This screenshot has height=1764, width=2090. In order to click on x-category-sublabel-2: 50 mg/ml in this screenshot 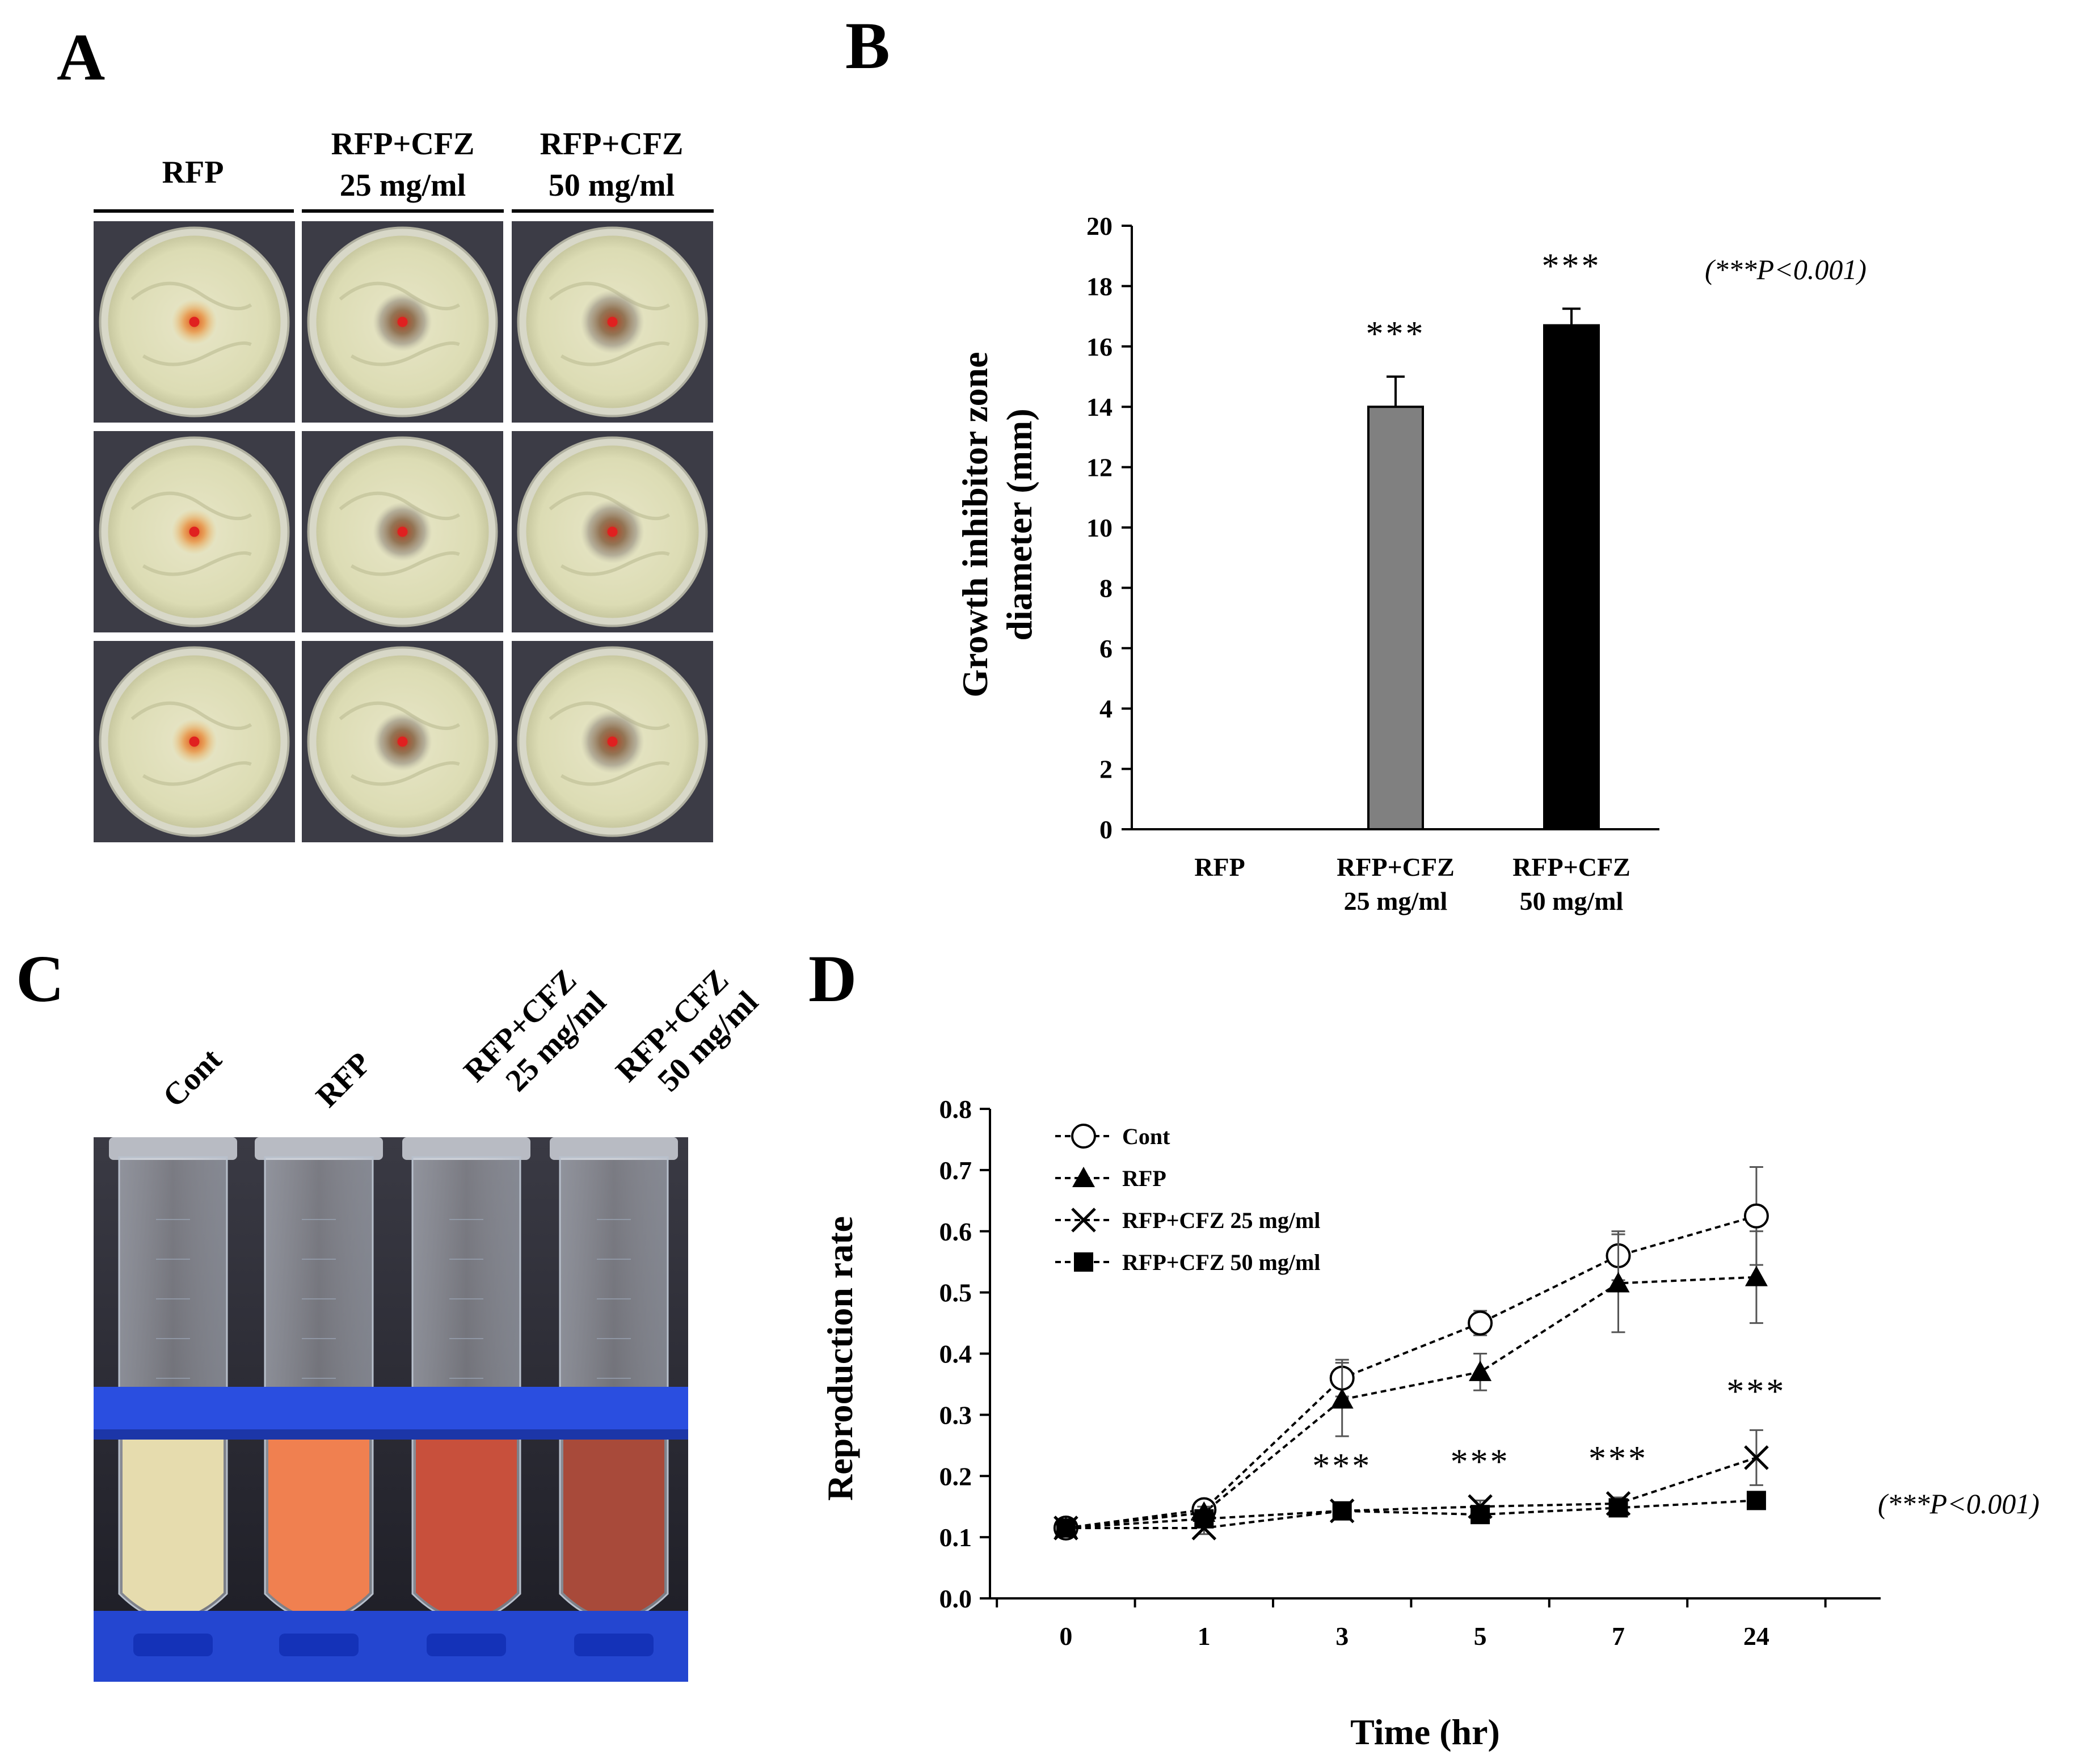, I will do `click(1572, 901)`.